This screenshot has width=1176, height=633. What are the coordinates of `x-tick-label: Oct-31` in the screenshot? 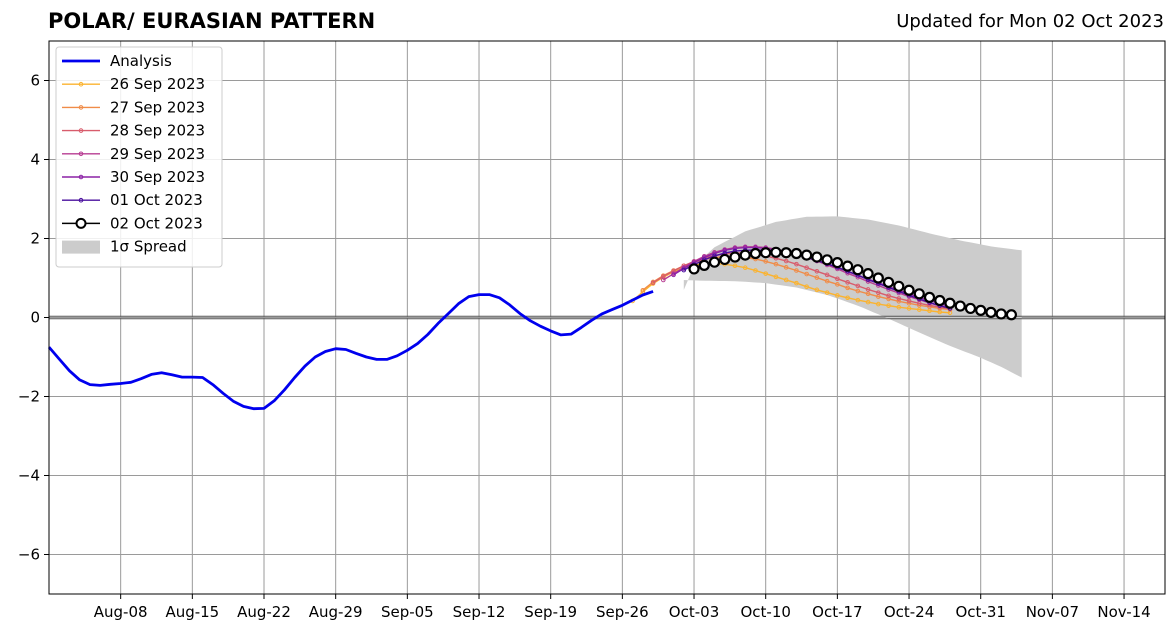 It's located at (980, 612).